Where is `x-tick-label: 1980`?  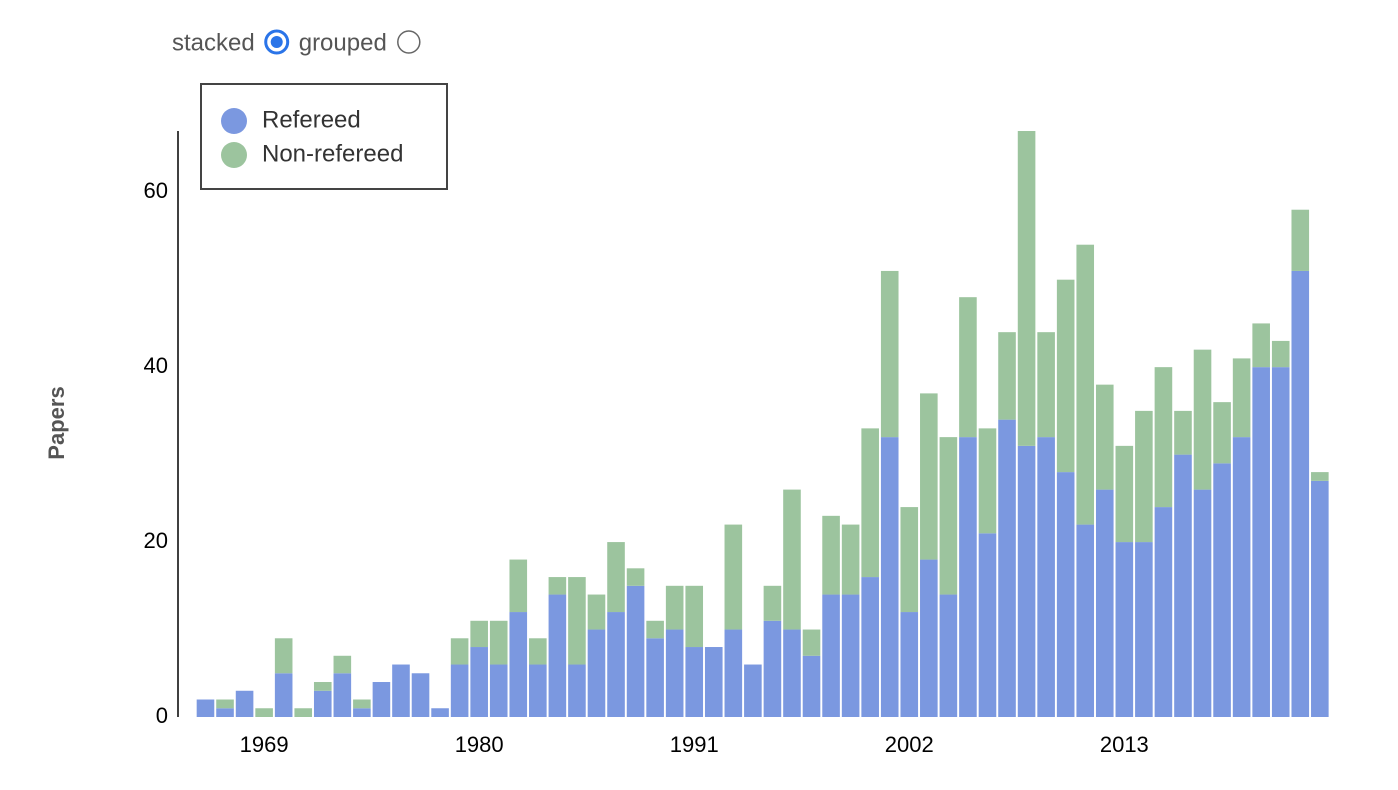 x-tick-label: 1980 is located at coordinates (479, 744).